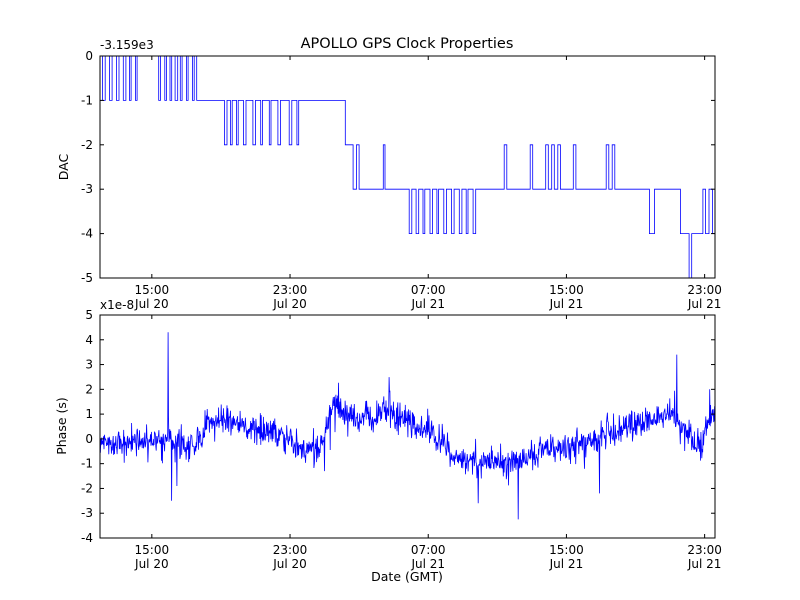 This screenshot has width=800, height=600. Describe the element at coordinates (89, 414) in the screenshot. I see `y-tick-label: 1` at that location.